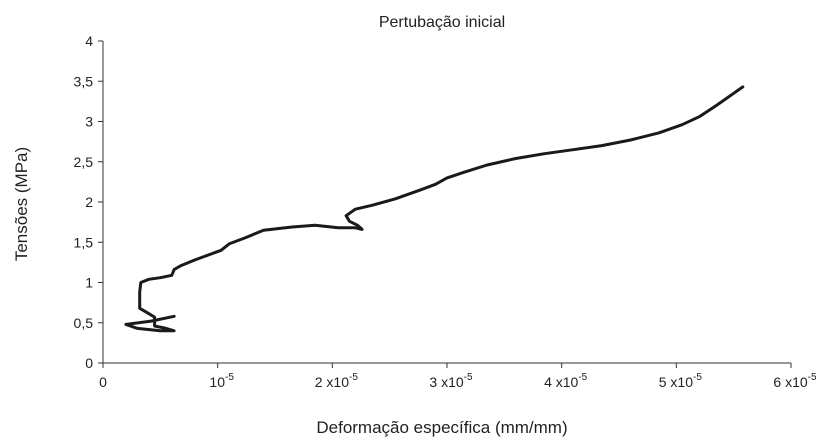  Describe the element at coordinates (21, 204) in the screenshot. I see `y-axis-title: Tensões (MPa)` at that location.